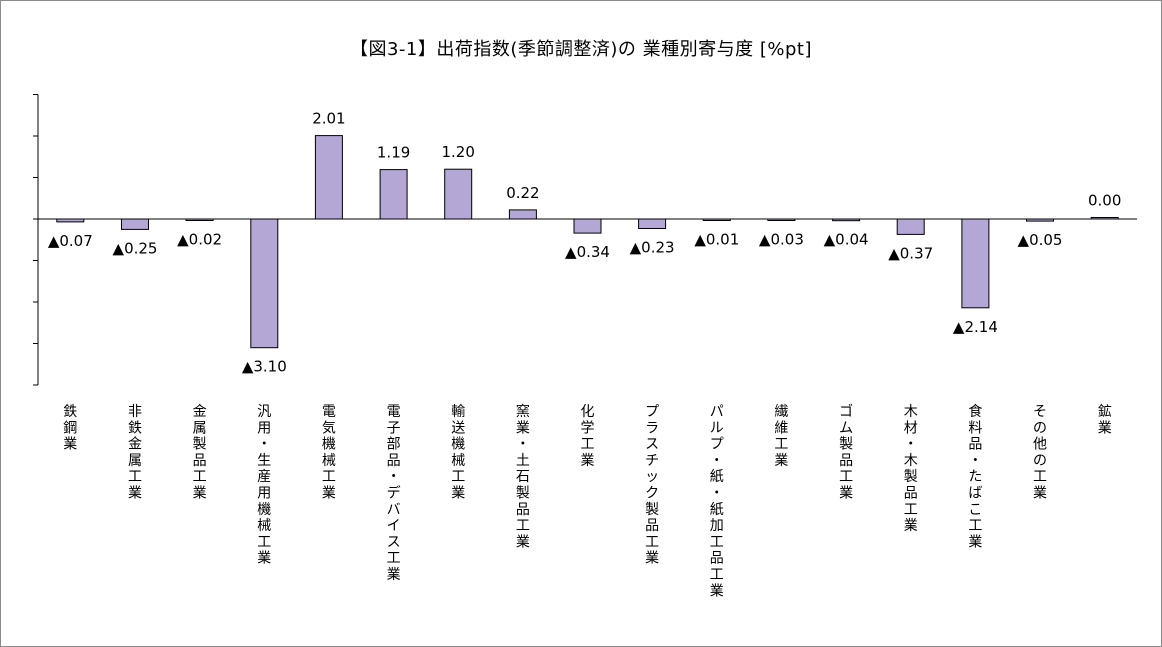 Image resolution: width=1162 pixels, height=647 pixels. What do you see at coordinates (588, 436) in the screenshot?
I see `category-label: 化学工業` at bounding box center [588, 436].